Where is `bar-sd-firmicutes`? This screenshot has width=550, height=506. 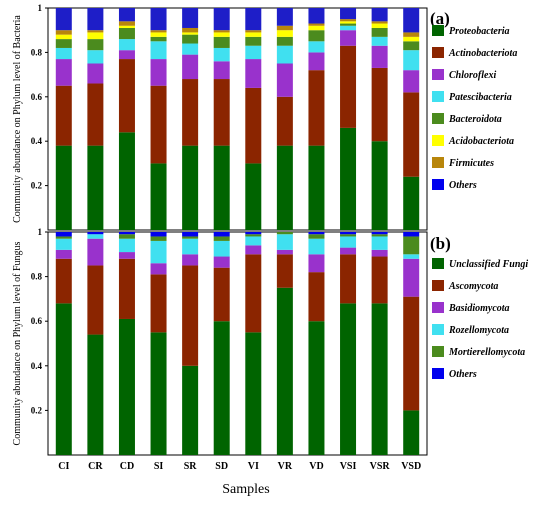
bar-sd-firmicutes is located at coordinates (221, 31).